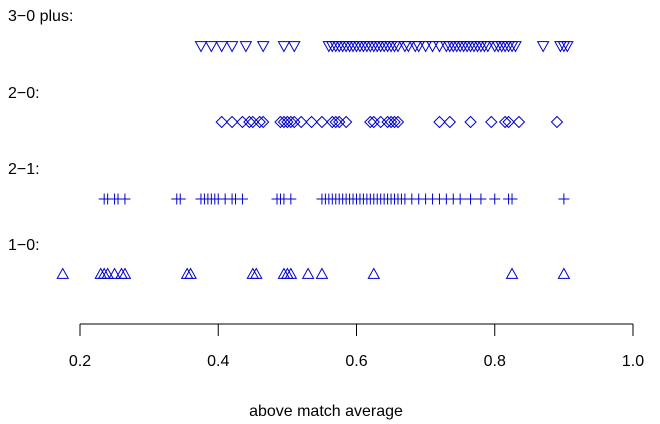 The width and height of the screenshot is (660, 424). What do you see at coordinates (286, 107) in the screenshot?
I see `series-1: 2−0:` at bounding box center [286, 107].